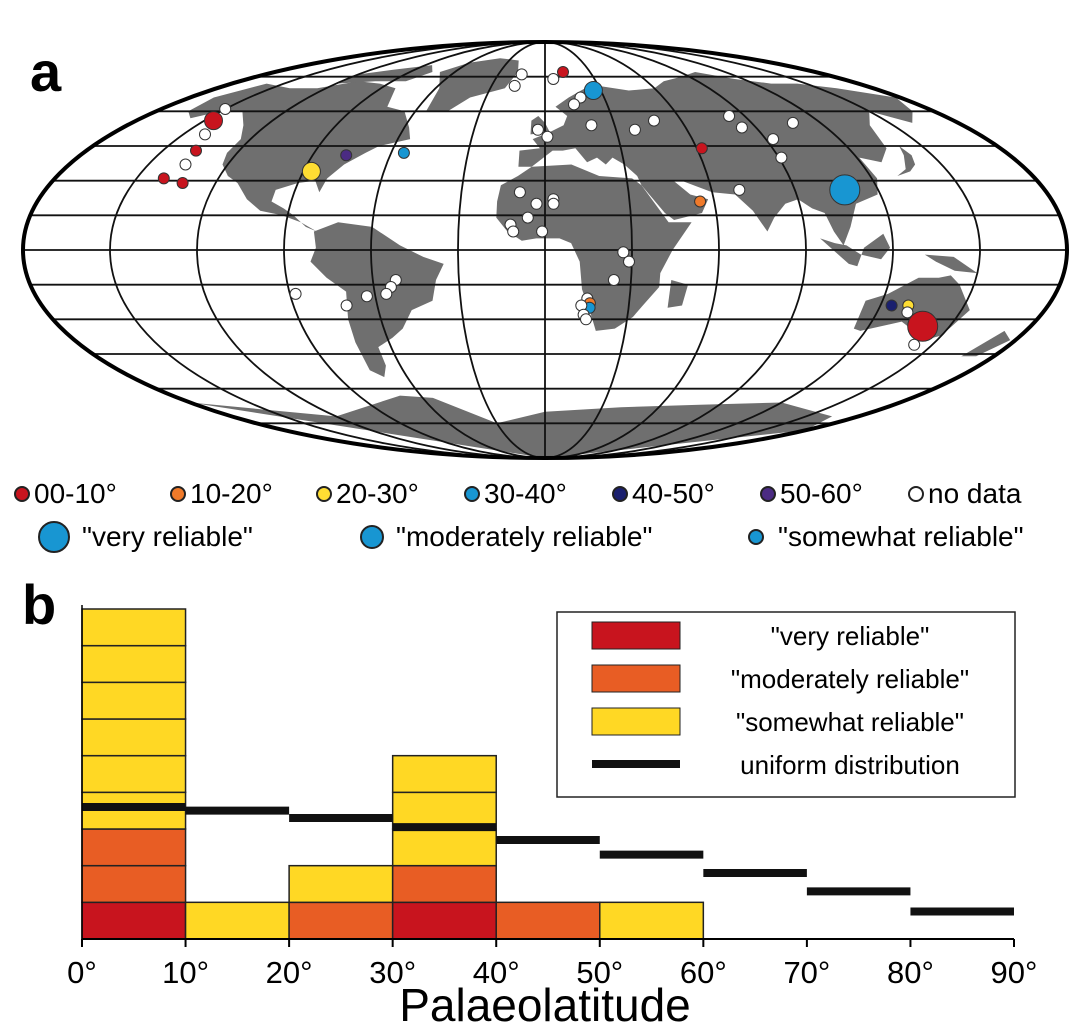 This screenshot has width=1090, height=1035. What do you see at coordinates (703, 972) in the screenshot?
I see `x-tick-label: 60°` at bounding box center [703, 972].